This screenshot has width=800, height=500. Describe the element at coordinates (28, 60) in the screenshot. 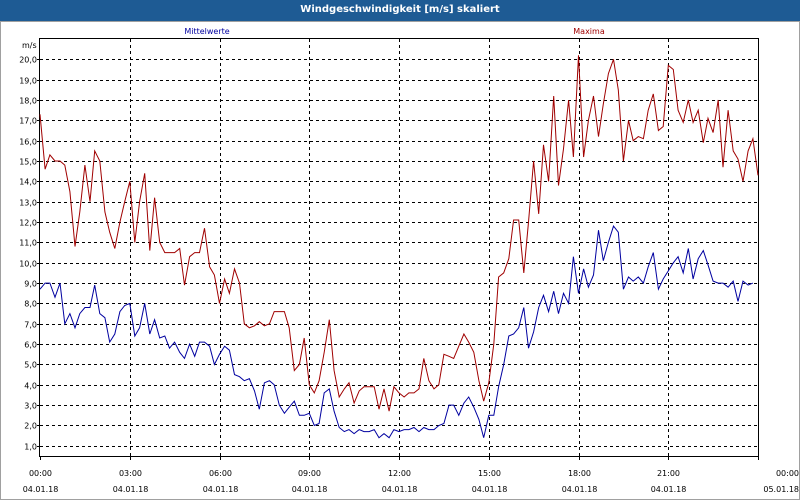

I see `y-tick-label: 20,0` at that location.